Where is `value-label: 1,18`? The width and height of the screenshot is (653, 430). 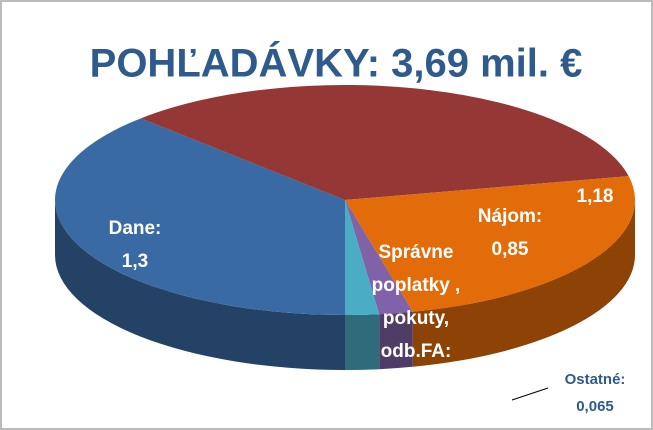 value-label: 1,18 is located at coordinates (595, 196).